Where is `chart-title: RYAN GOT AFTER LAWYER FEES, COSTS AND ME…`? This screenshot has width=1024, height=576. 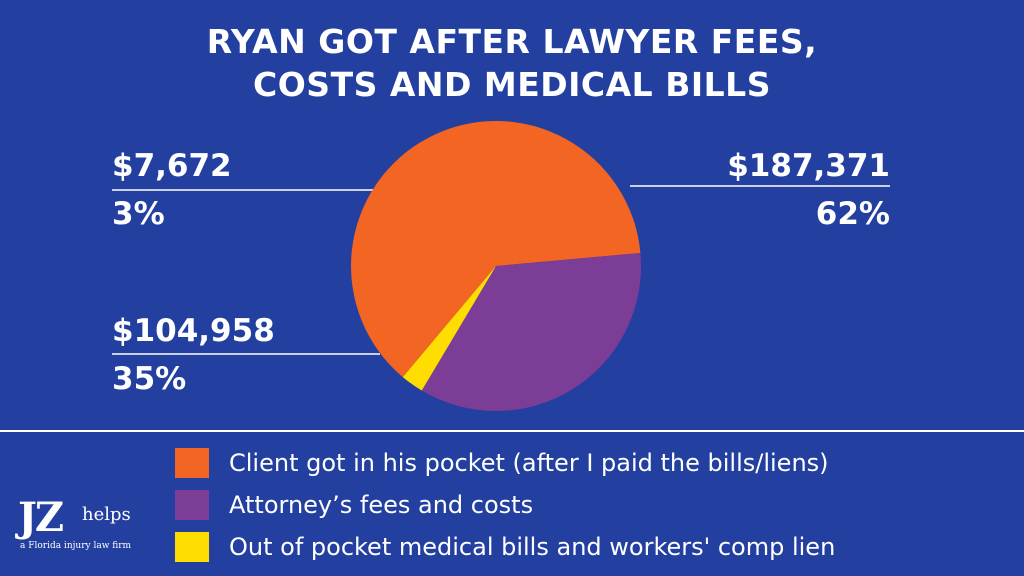
chart-title: RYAN GOT AFTER LAWYER FEES, COSTS AND ME… is located at coordinates (512, 63).